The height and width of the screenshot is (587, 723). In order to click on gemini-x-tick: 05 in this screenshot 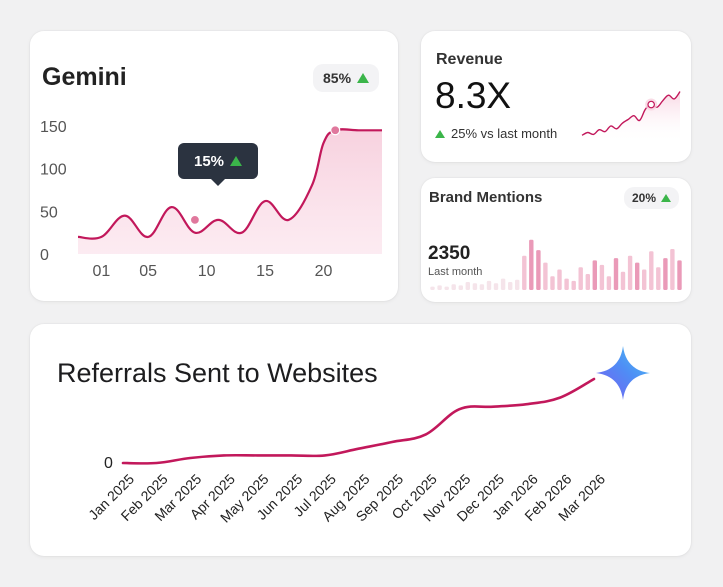, I will do `click(148, 271)`.